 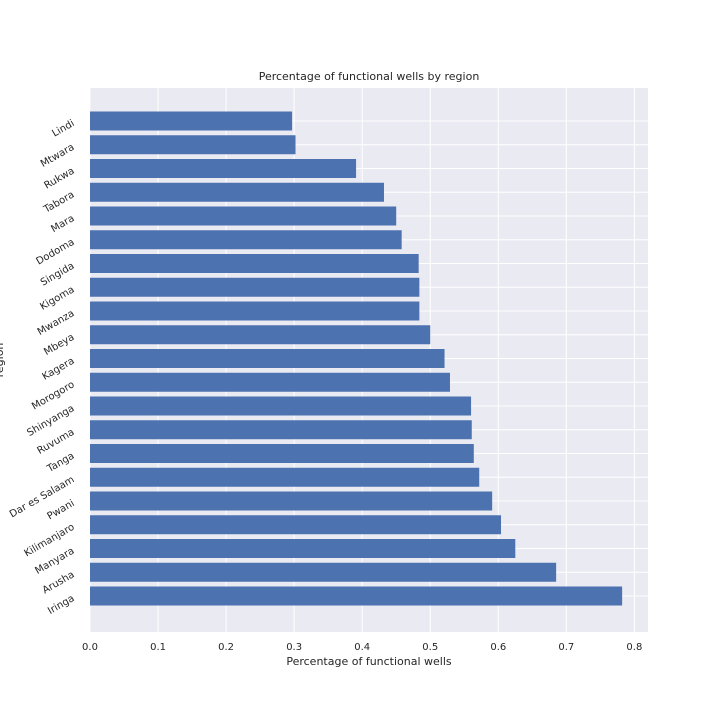 What do you see at coordinates (246, 240) in the screenshot?
I see `bar-dodoma` at bounding box center [246, 240].